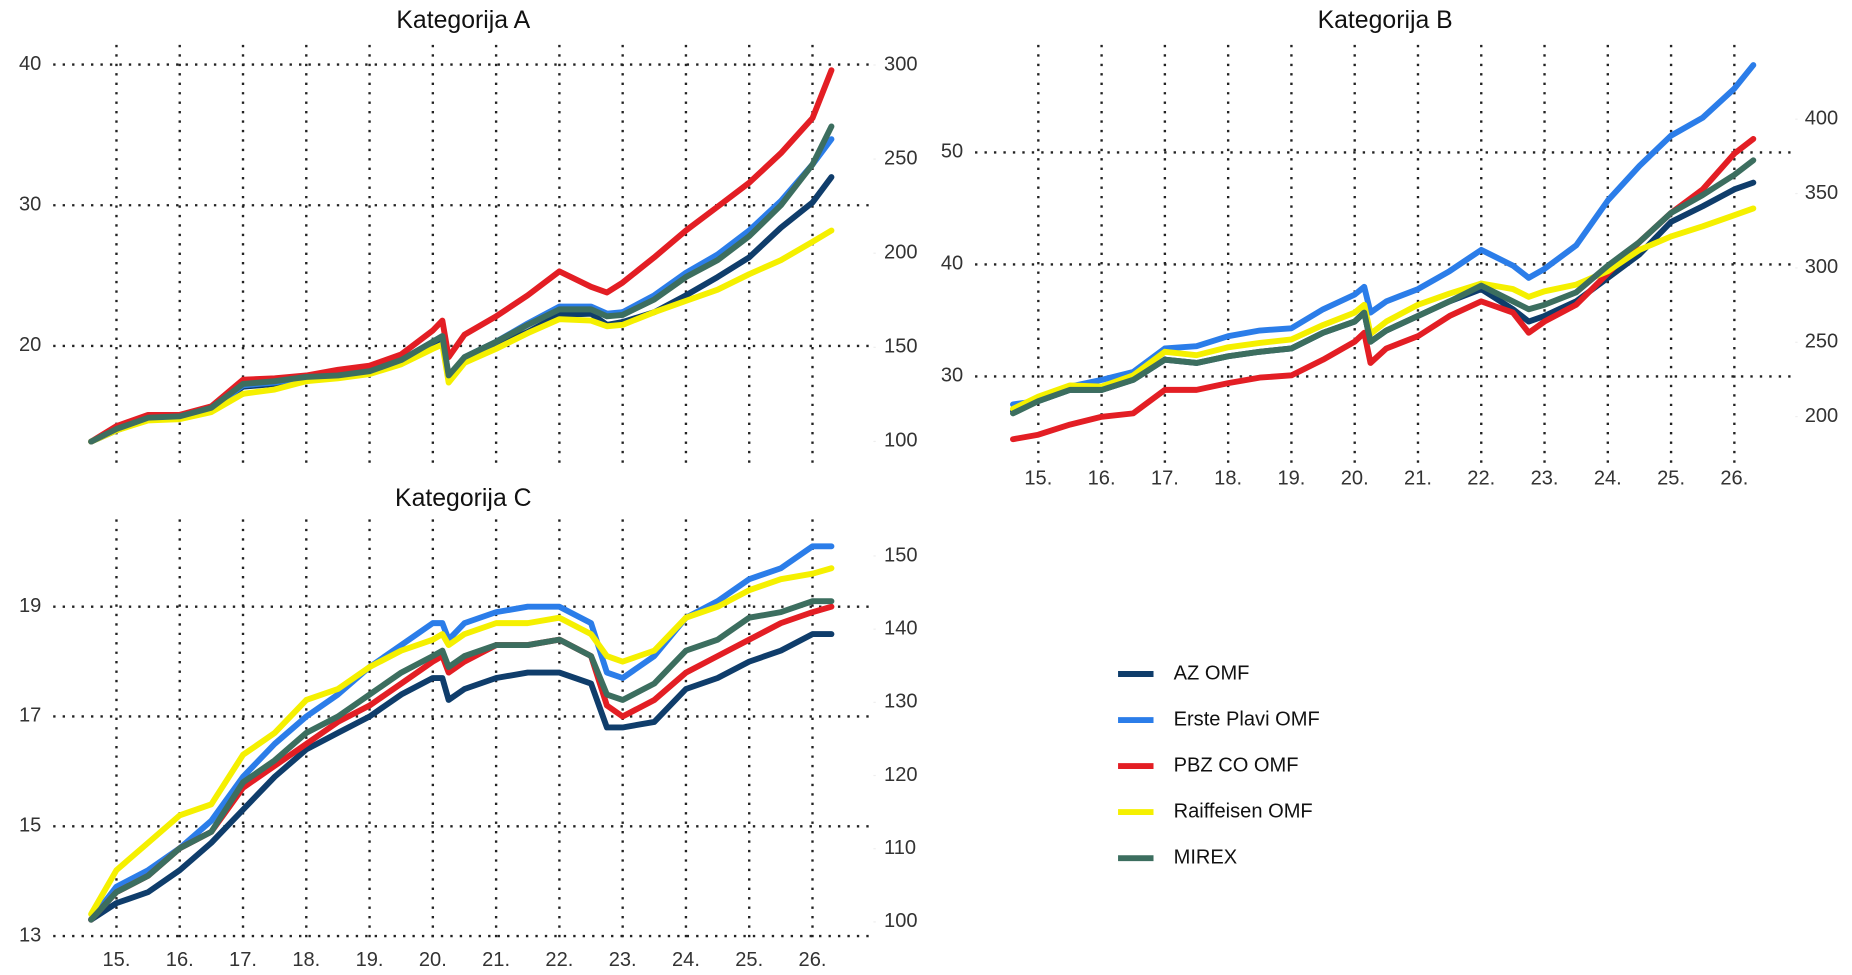 The image size is (1852, 975). What do you see at coordinates (1247, 719) in the screenshot?
I see `legend-label: Erste Plavi OMF` at bounding box center [1247, 719].